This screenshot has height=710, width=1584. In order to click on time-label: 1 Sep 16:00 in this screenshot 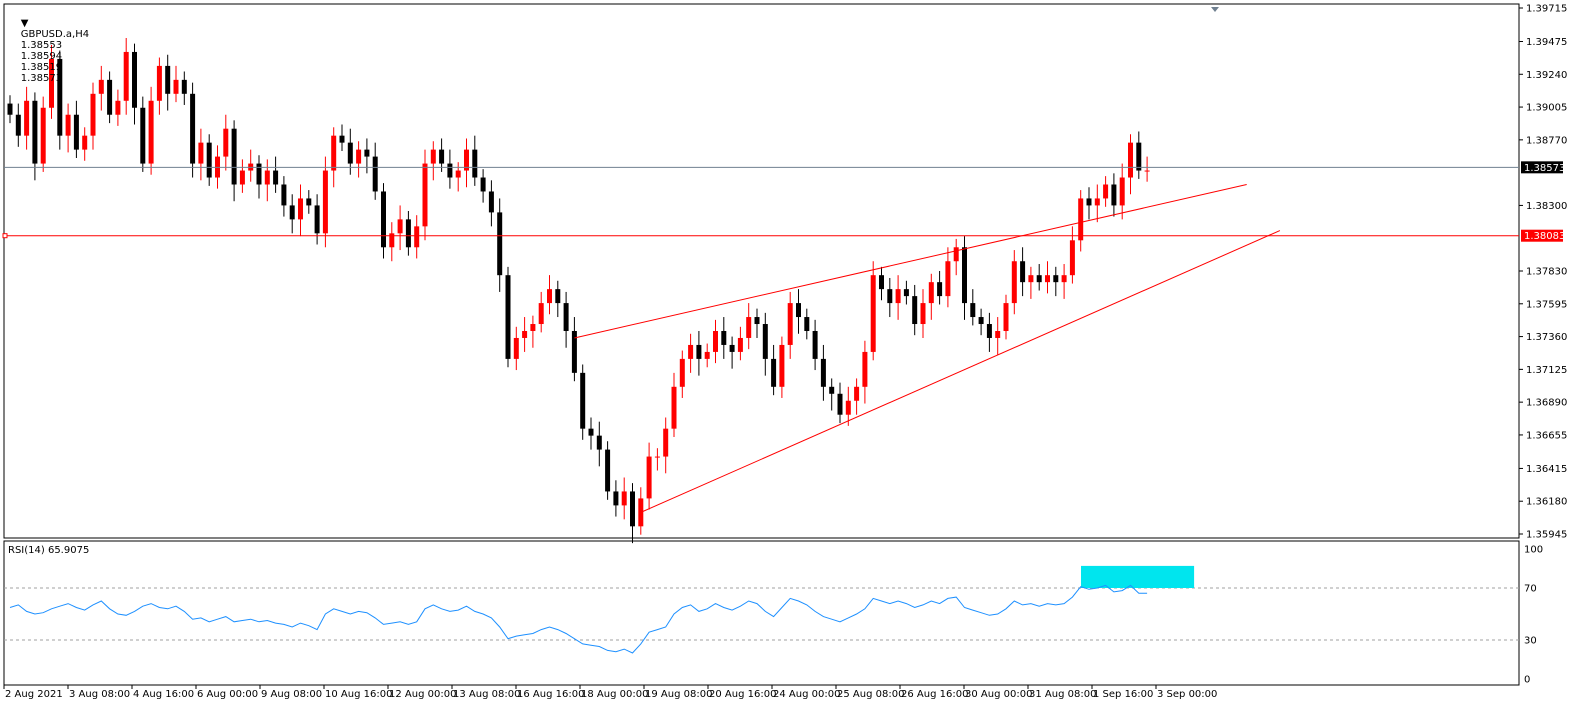, I will do `click(1123, 694)`.